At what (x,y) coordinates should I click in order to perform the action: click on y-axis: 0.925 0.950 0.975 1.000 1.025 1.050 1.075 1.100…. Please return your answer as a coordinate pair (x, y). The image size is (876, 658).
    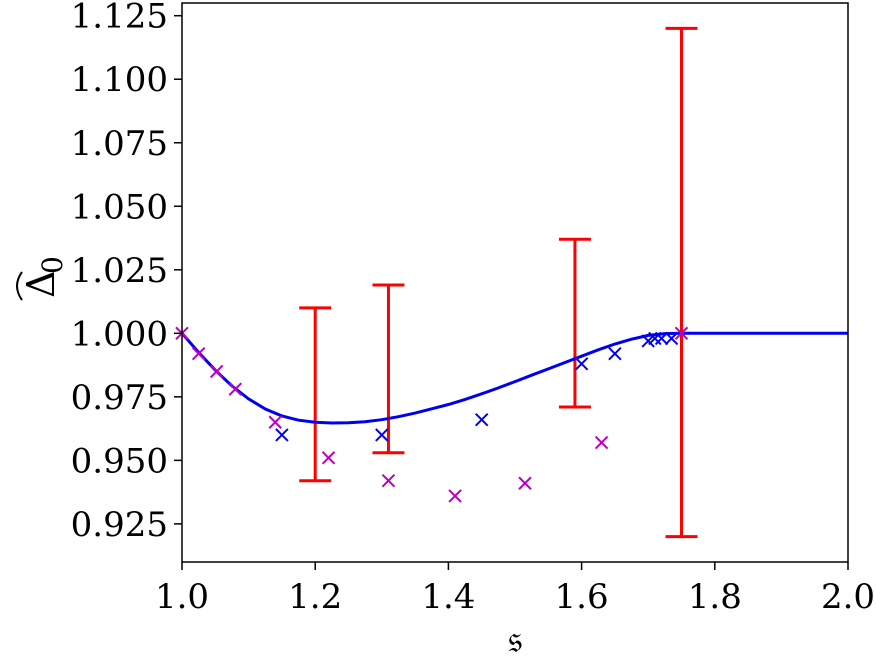
    Looking at the image, I should click on (126, 272).